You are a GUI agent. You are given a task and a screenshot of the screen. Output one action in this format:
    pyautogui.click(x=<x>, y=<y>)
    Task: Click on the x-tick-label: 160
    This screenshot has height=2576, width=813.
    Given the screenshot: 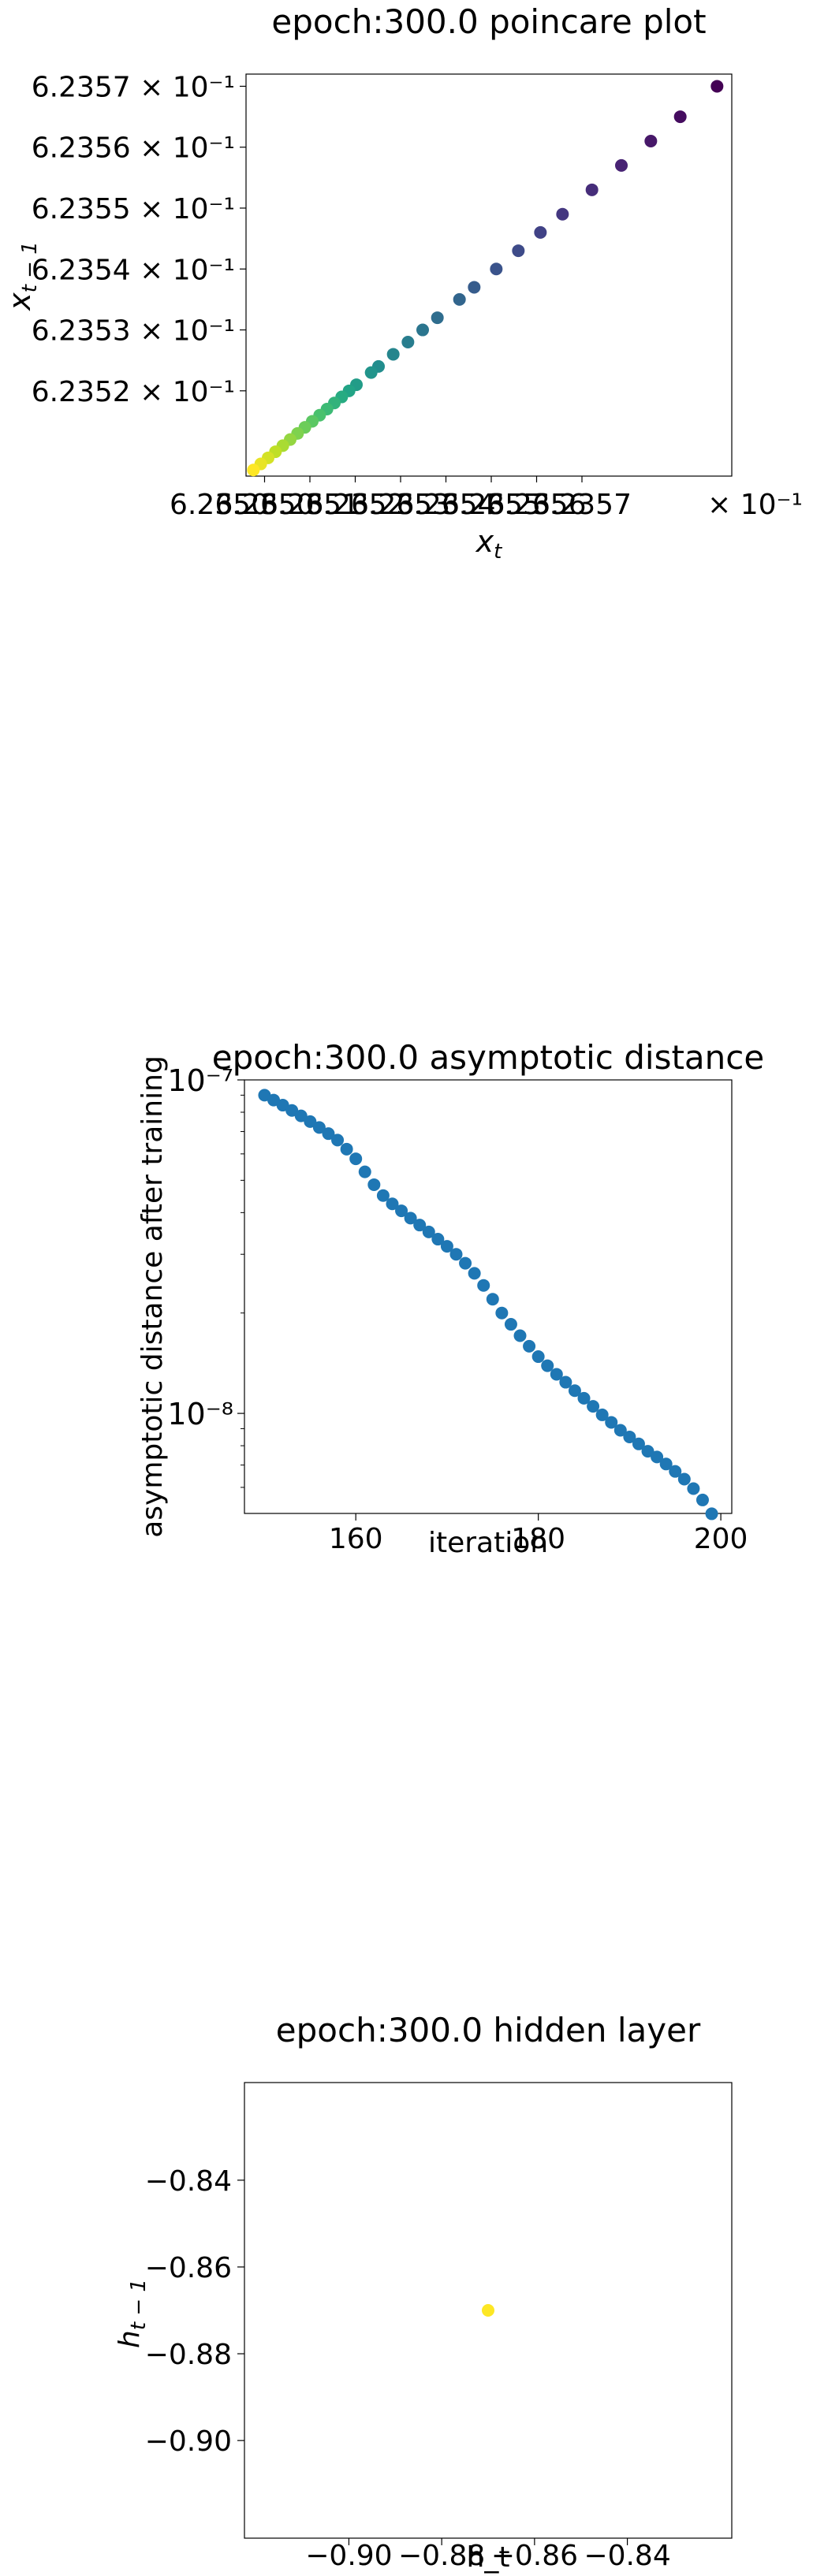 What is the action you would take?
    pyautogui.click(x=356, y=1539)
    